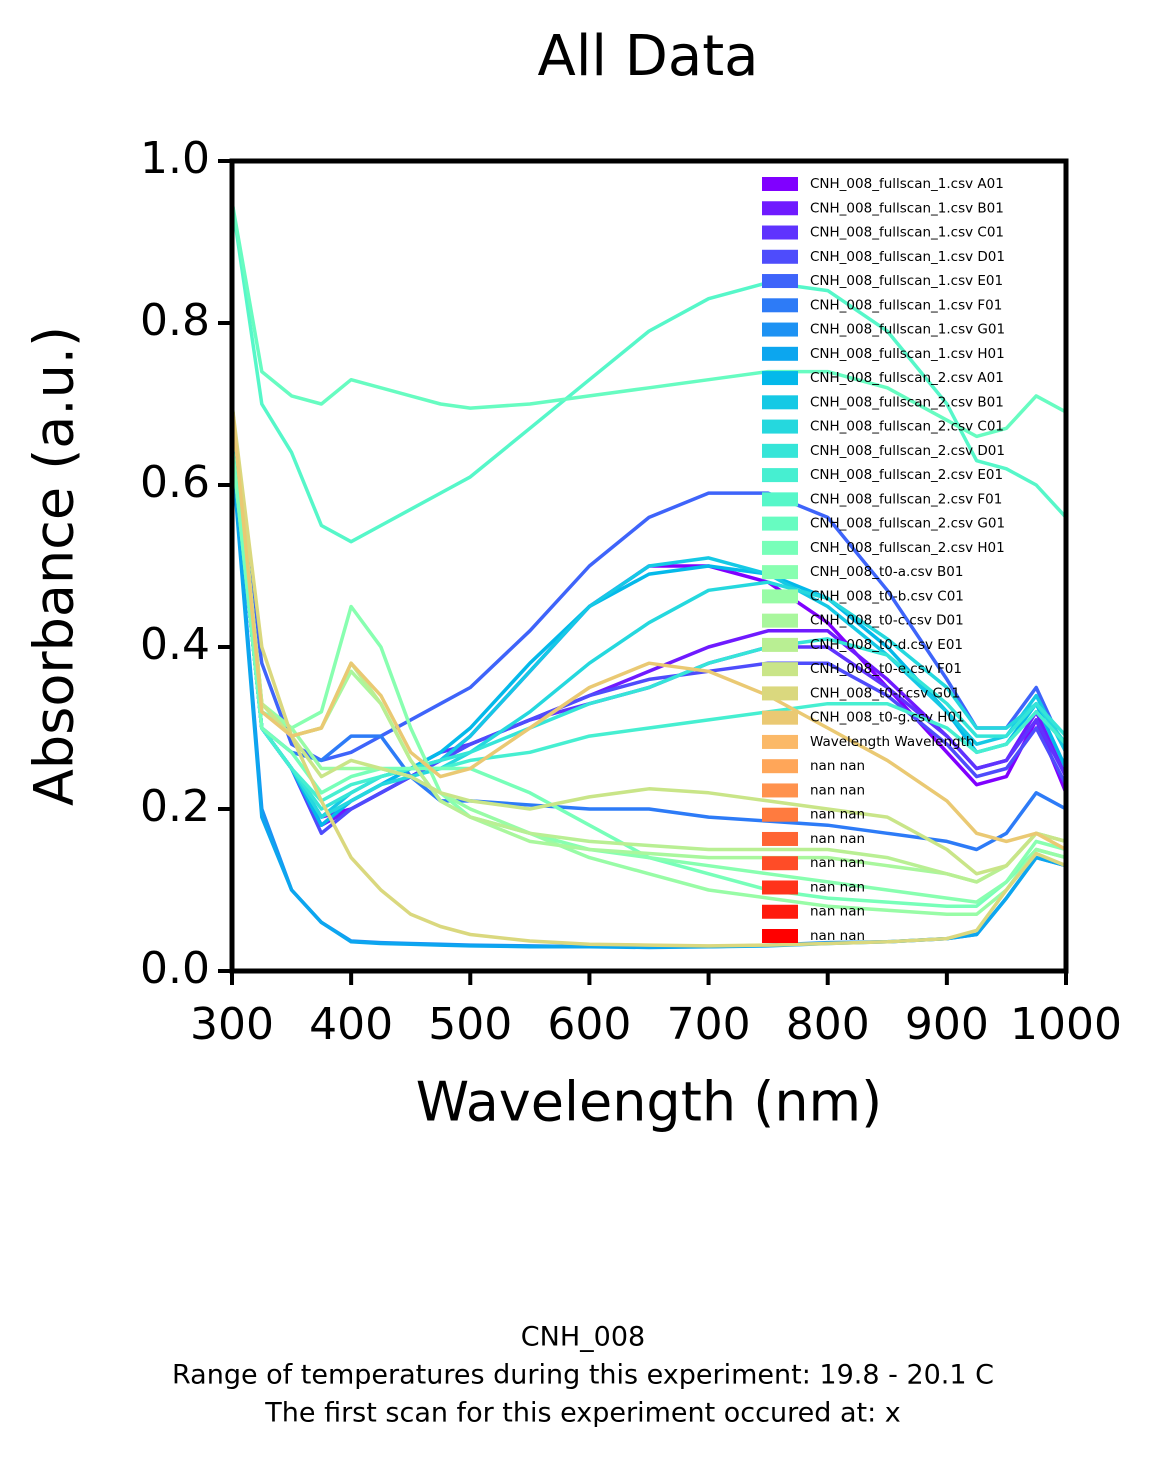  What do you see at coordinates (887, 718) in the screenshot?
I see `legend-label: CNH_008_t0-g.csv H01` at bounding box center [887, 718].